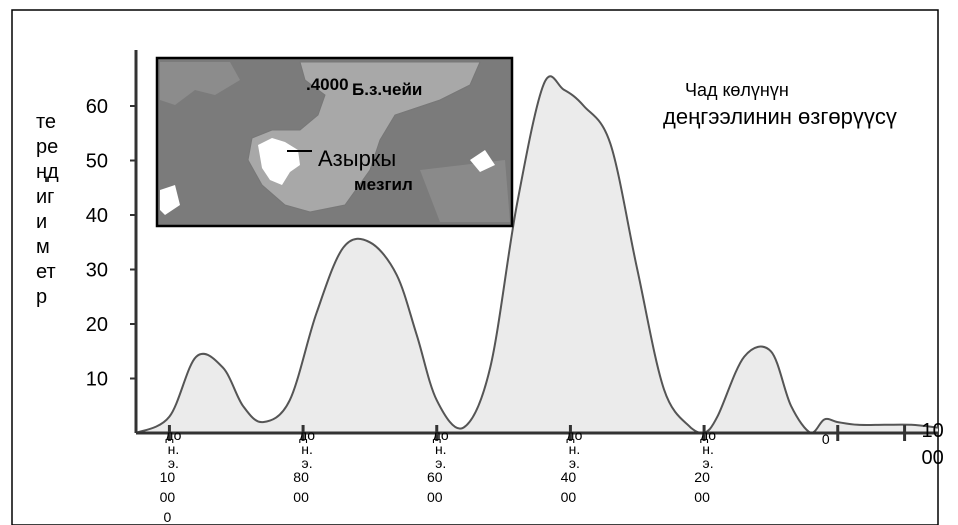 The width and height of the screenshot is (958, 525). What do you see at coordinates (387, 89) in the screenshot?
I see `inset-map-era-suffix: Б.з.чейи` at bounding box center [387, 89].